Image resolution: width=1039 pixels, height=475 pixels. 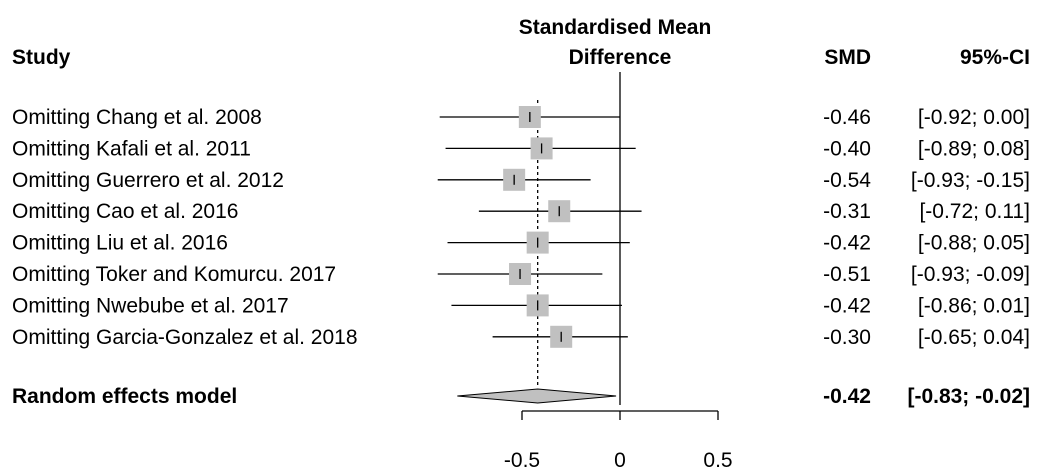 What do you see at coordinates (148, 180) in the screenshot?
I see `study-label: Omitting Guerrero et al. 2012` at bounding box center [148, 180].